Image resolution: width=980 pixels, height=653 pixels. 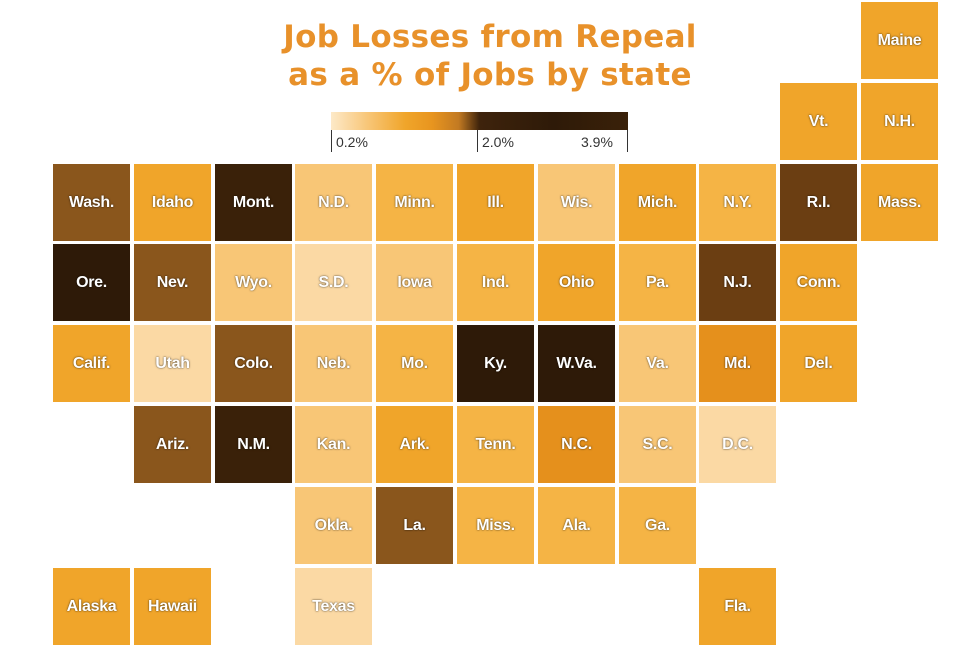 I want to click on state-label: Va., so click(x=657, y=363).